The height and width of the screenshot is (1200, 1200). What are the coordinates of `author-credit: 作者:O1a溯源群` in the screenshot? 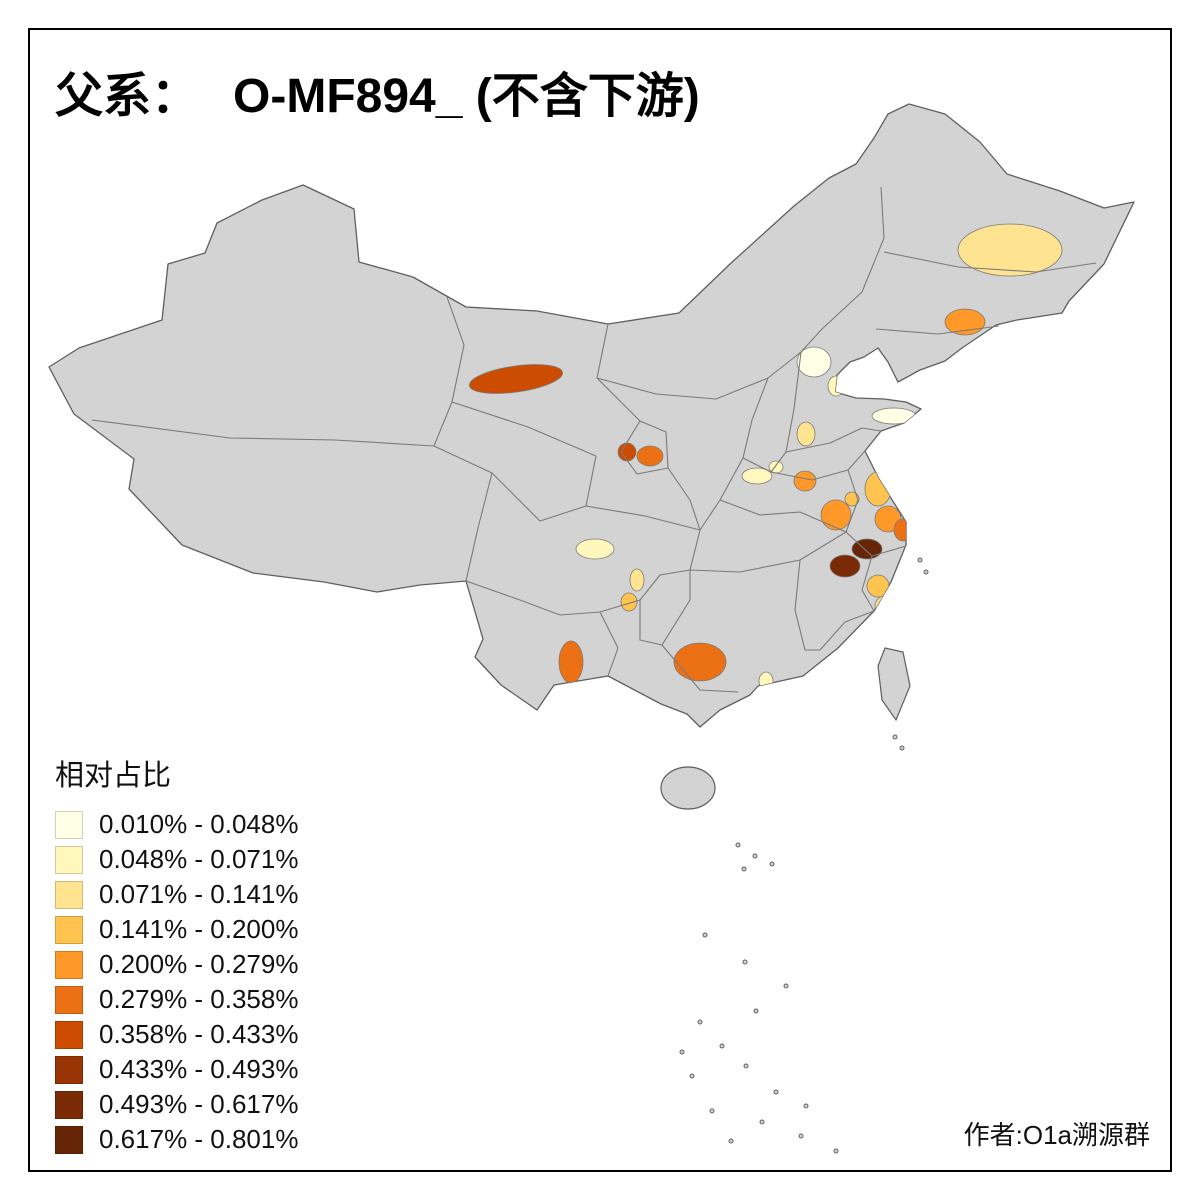 It's located at (1056, 1135).